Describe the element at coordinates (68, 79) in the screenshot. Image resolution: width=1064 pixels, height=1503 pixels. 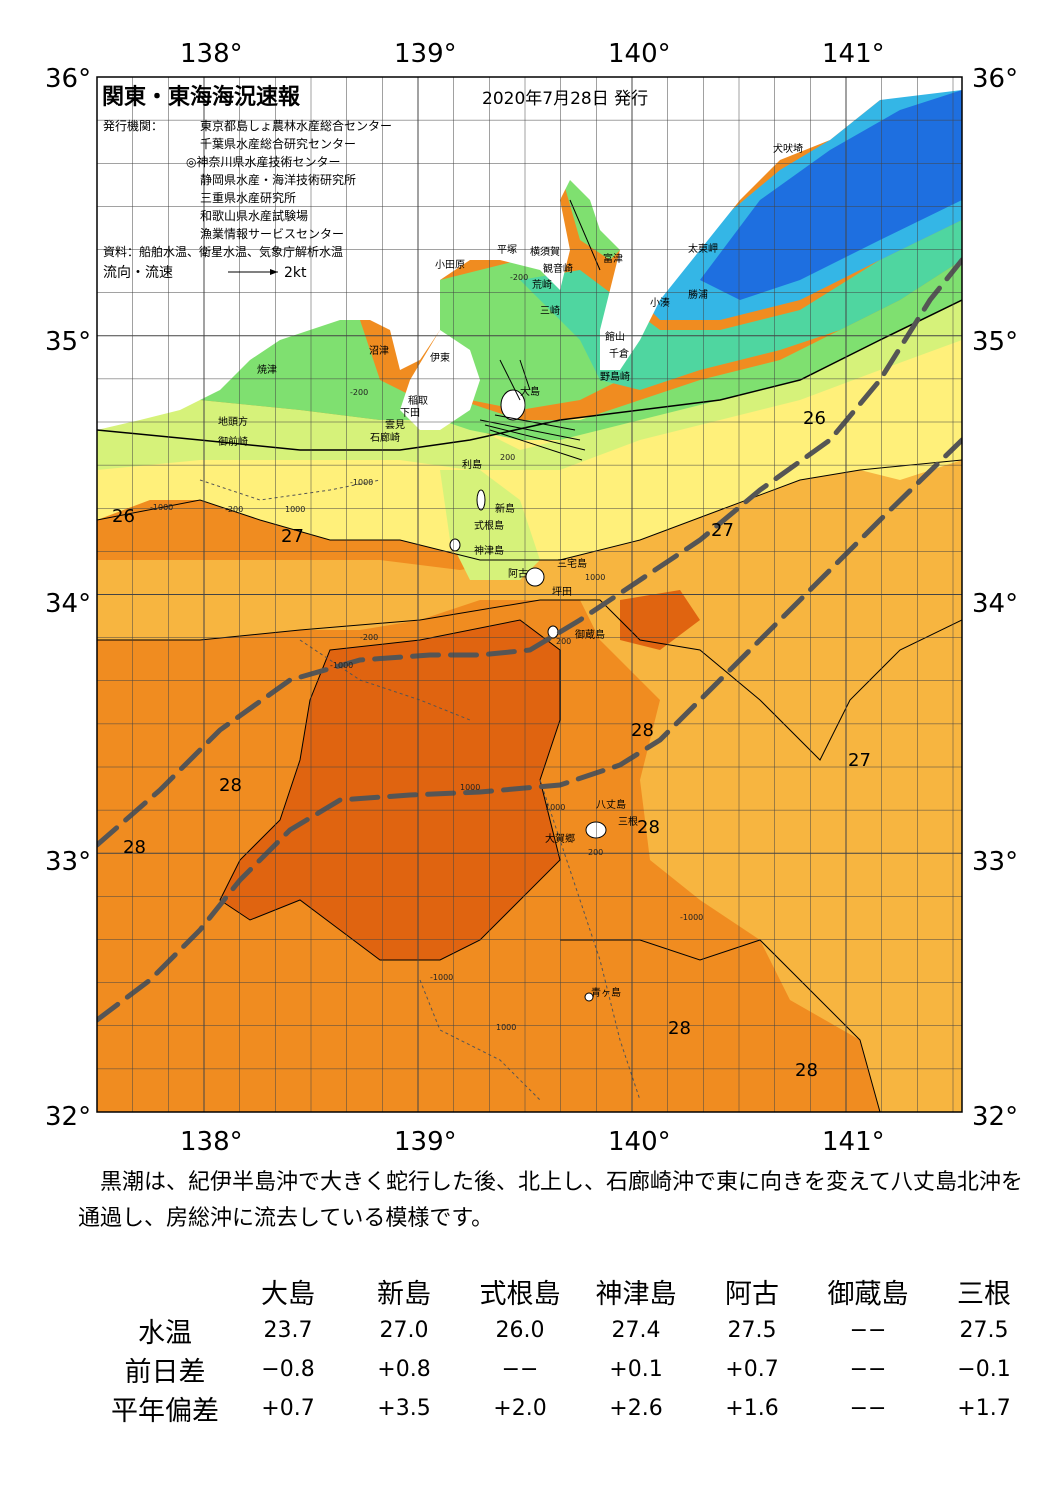
I see `lat-label-left: 36°` at that location.